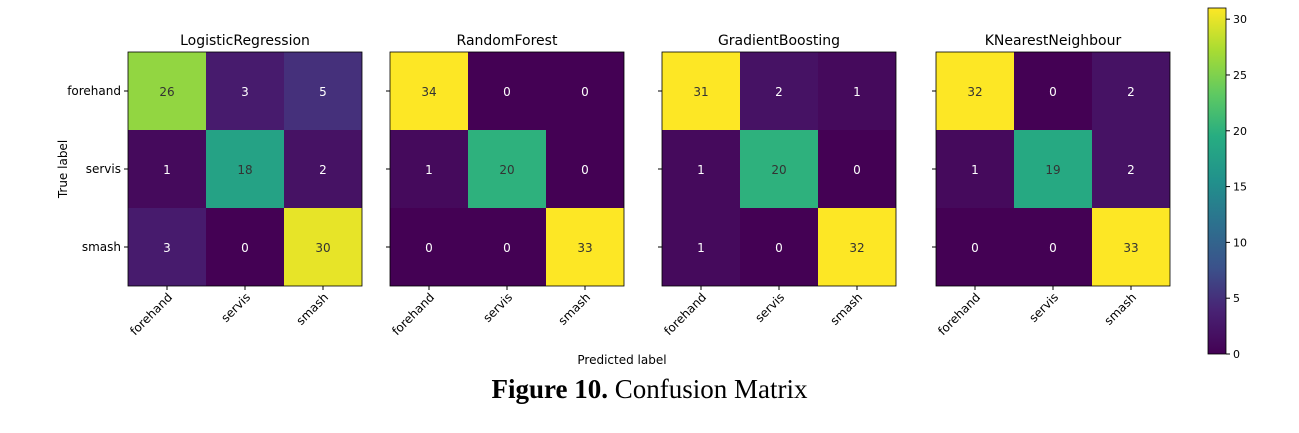  I want to click on colorbar-tick-label: 20, so click(1240, 131).